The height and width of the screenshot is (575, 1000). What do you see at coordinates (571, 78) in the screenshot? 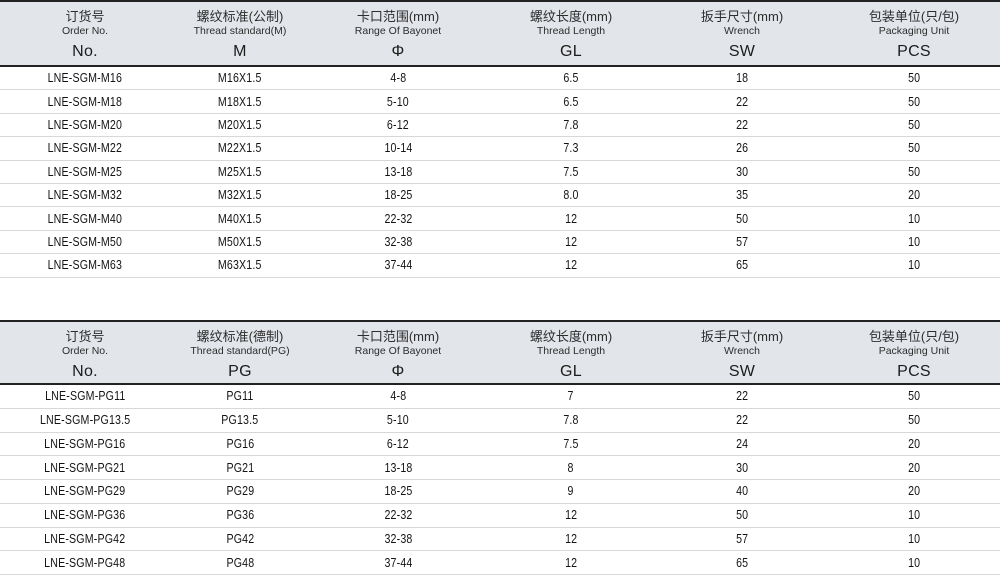
I see `cell-text: 6.5` at bounding box center [571, 78].